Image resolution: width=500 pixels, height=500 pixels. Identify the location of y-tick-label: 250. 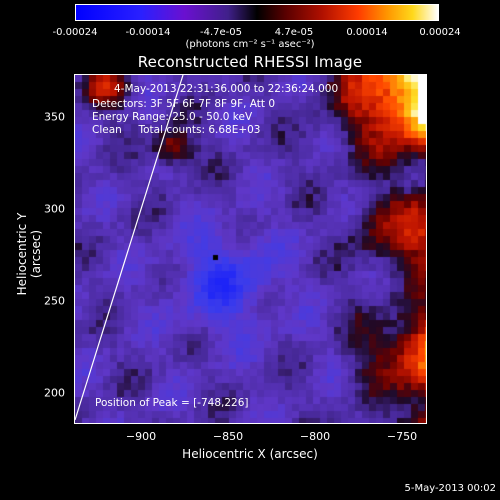
(54, 301).